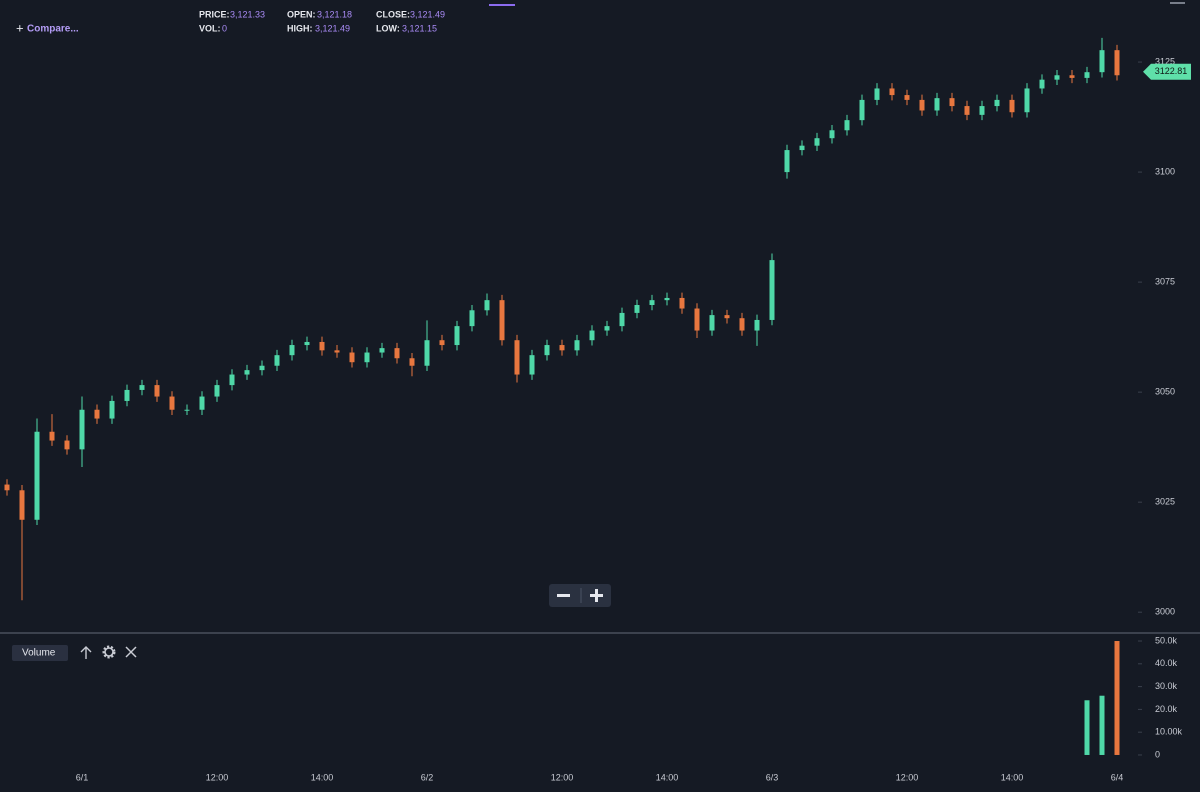  I want to click on y-tick-label: 3075, so click(1165, 281).